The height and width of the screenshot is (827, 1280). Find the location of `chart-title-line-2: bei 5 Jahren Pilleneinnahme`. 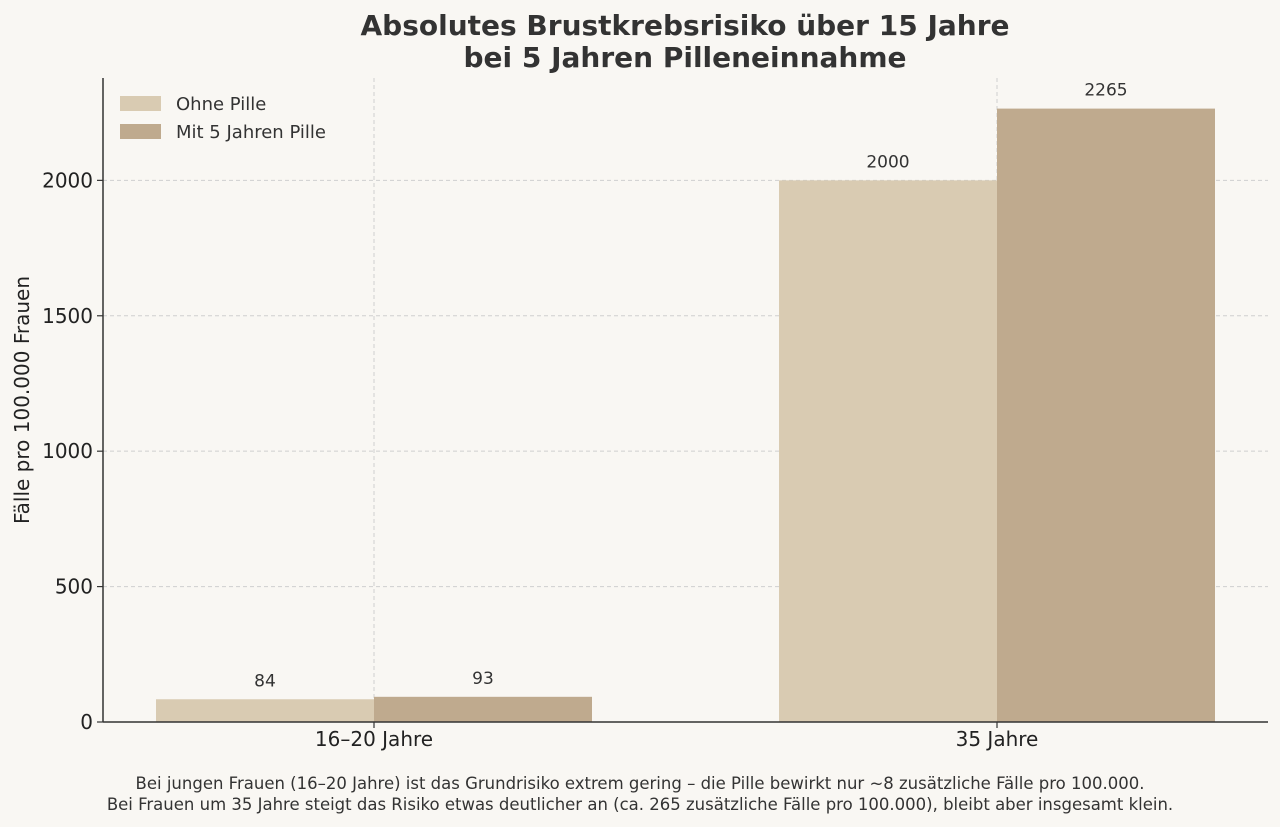

chart-title-line-2: bei 5 Jahren Pilleneinnahme is located at coordinates (684, 57).